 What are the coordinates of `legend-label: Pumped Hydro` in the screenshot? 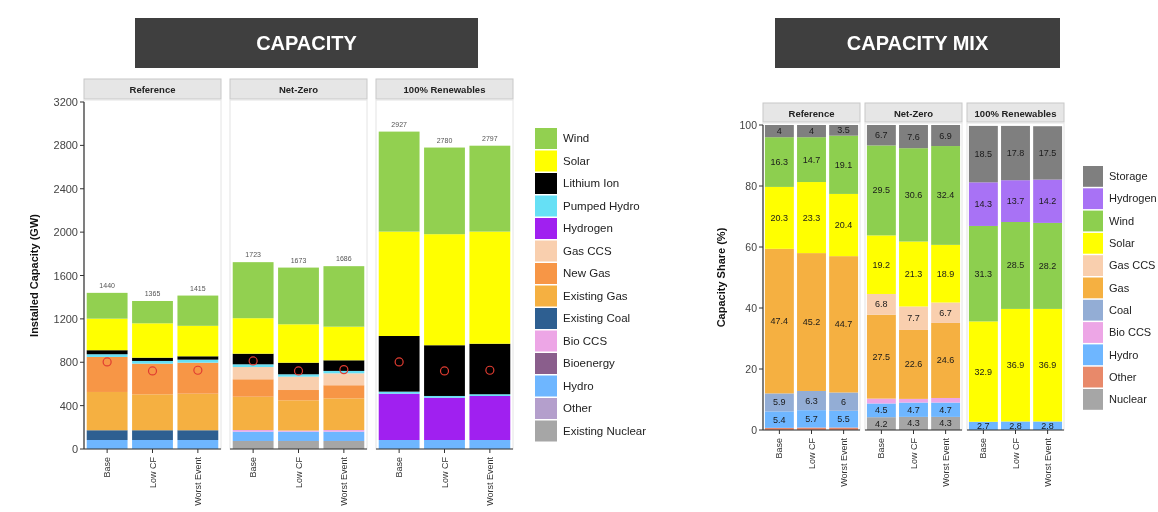 It's located at (601, 205).